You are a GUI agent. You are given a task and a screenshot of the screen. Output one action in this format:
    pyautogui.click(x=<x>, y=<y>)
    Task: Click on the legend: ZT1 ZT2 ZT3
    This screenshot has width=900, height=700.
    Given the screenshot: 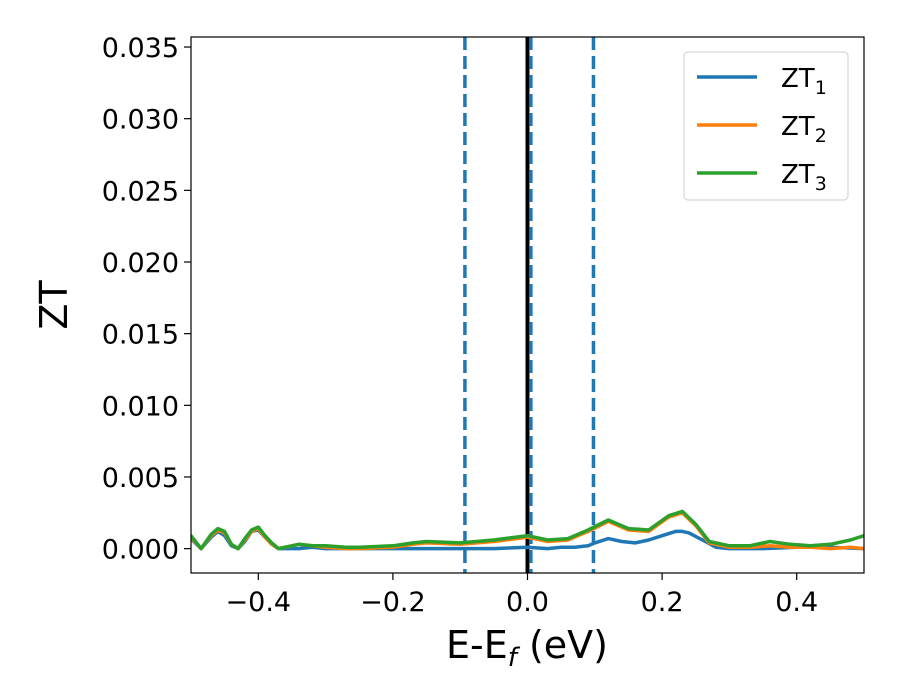 What is the action you would take?
    pyautogui.click(x=766, y=126)
    